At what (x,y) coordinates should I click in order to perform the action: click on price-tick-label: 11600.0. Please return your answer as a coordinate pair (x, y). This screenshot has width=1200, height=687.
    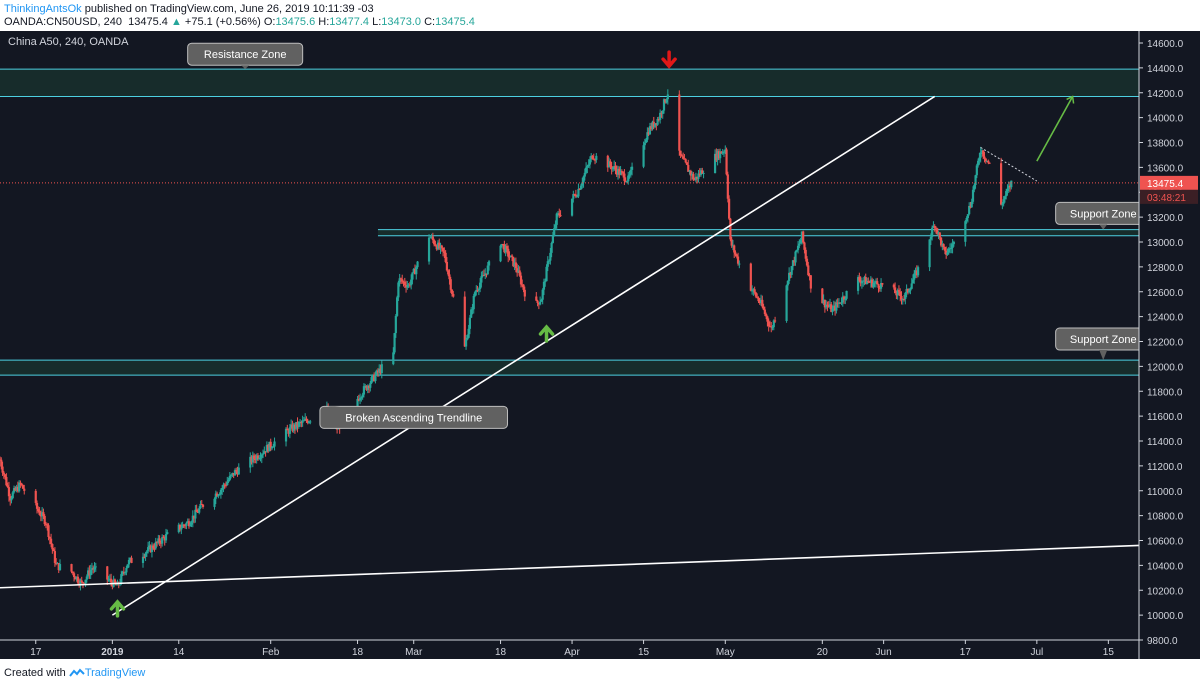
    Looking at the image, I should click on (1165, 417).